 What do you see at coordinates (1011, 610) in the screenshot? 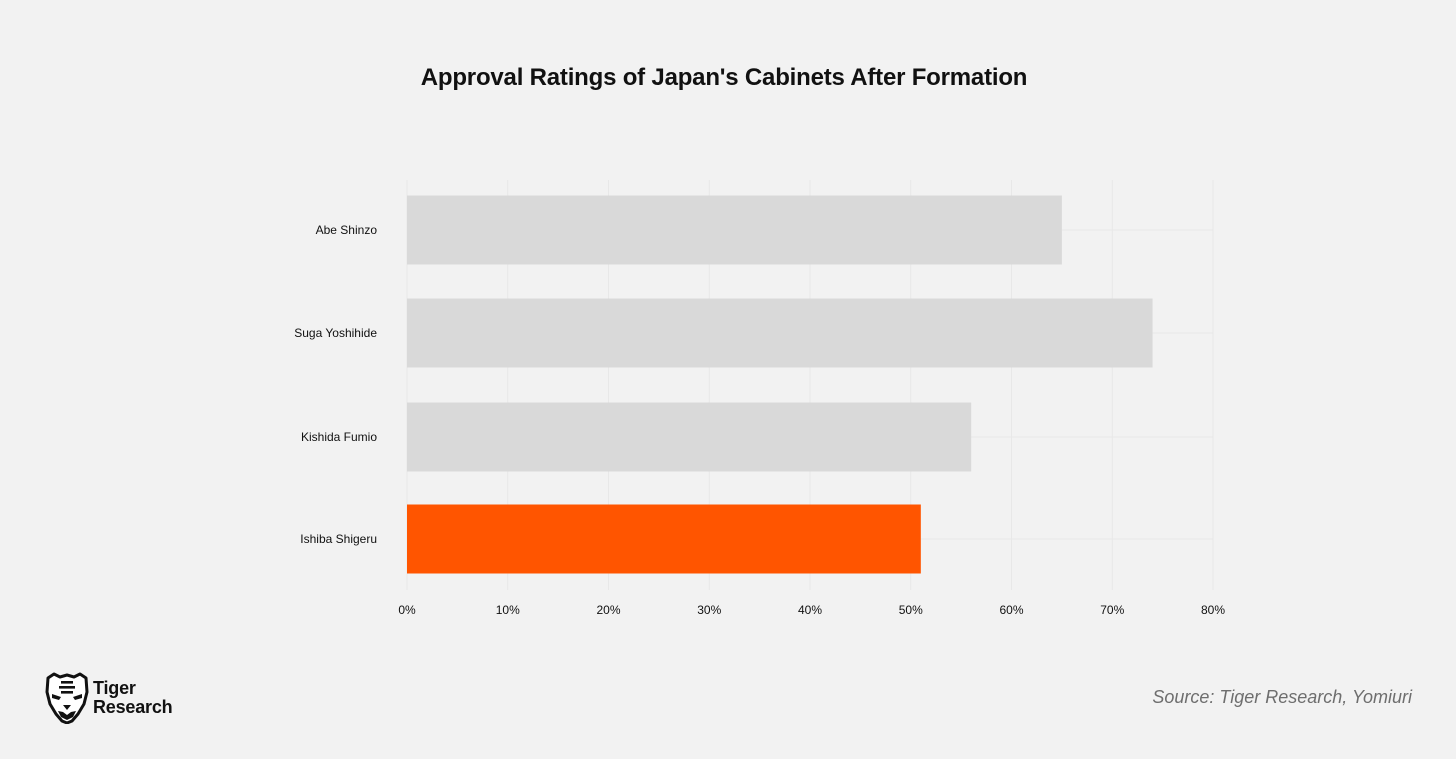
I see `x-tick-label: 60%` at bounding box center [1011, 610].